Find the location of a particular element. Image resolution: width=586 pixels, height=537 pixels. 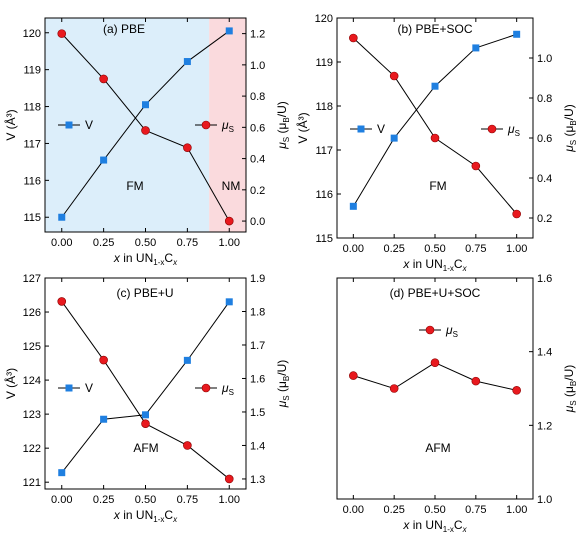

panel-title: (a) PBE is located at coordinates (124, 29).